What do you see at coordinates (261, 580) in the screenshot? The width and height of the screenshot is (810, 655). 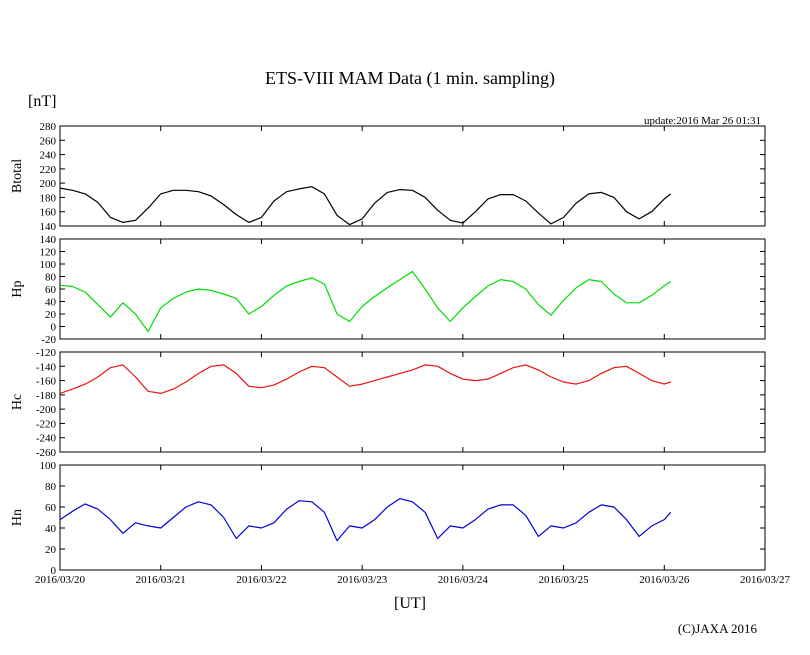 I see `x-tick-label: 2016/03/22` at bounding box center [261, 580].